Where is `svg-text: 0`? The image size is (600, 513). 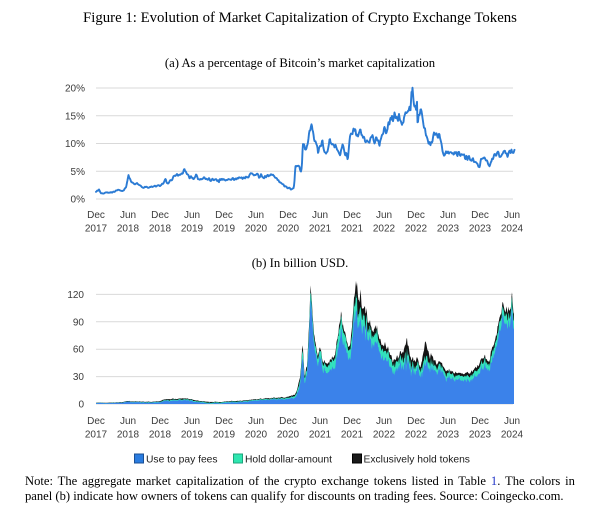
svg-text: 0 is located at coordinates (81, 405).